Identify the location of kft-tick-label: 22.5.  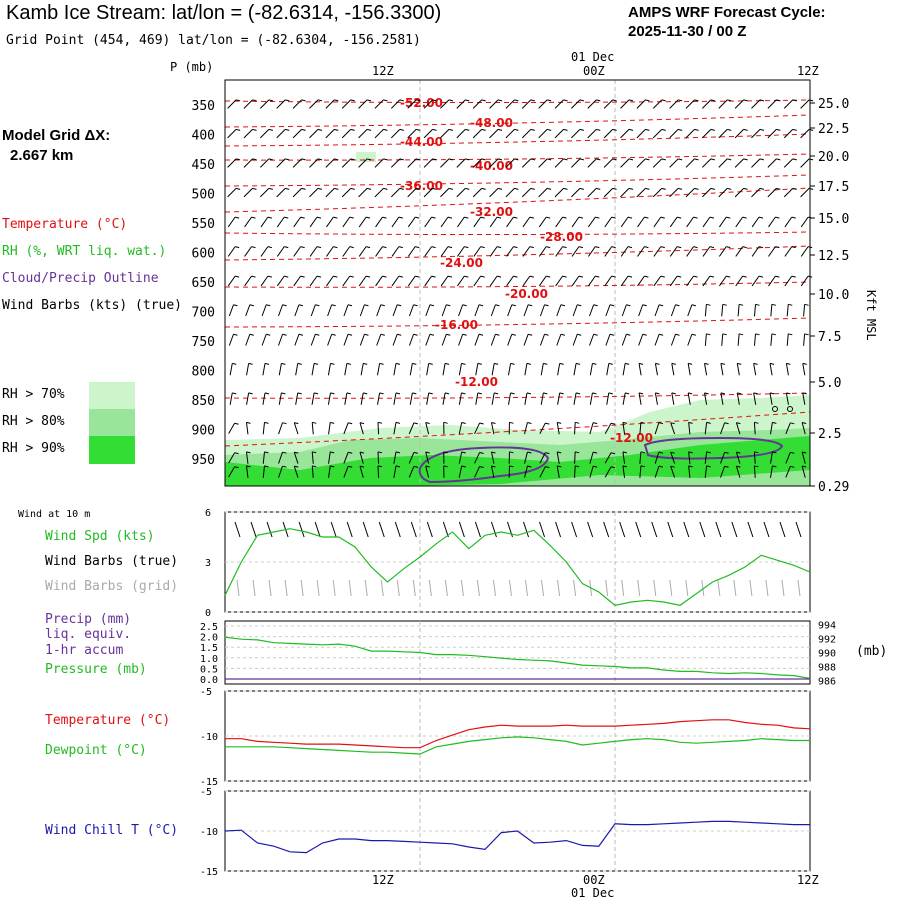
(833, 129).